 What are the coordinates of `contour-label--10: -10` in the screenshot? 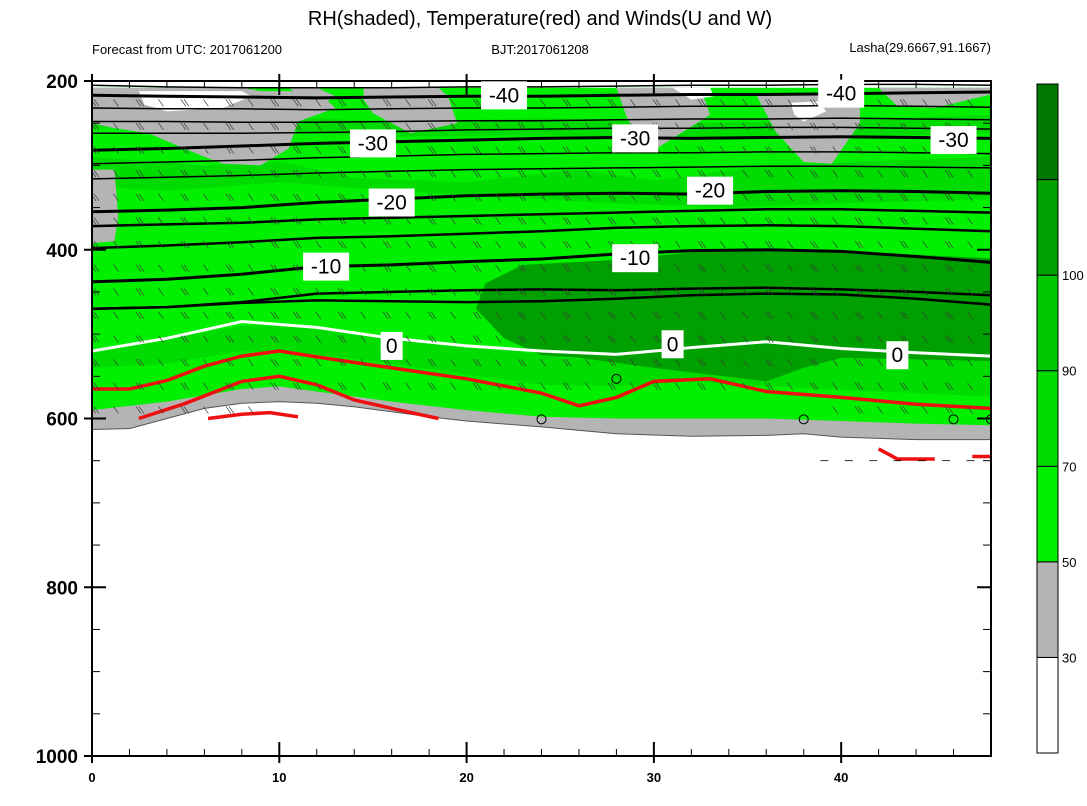 It's located at (635, 258).